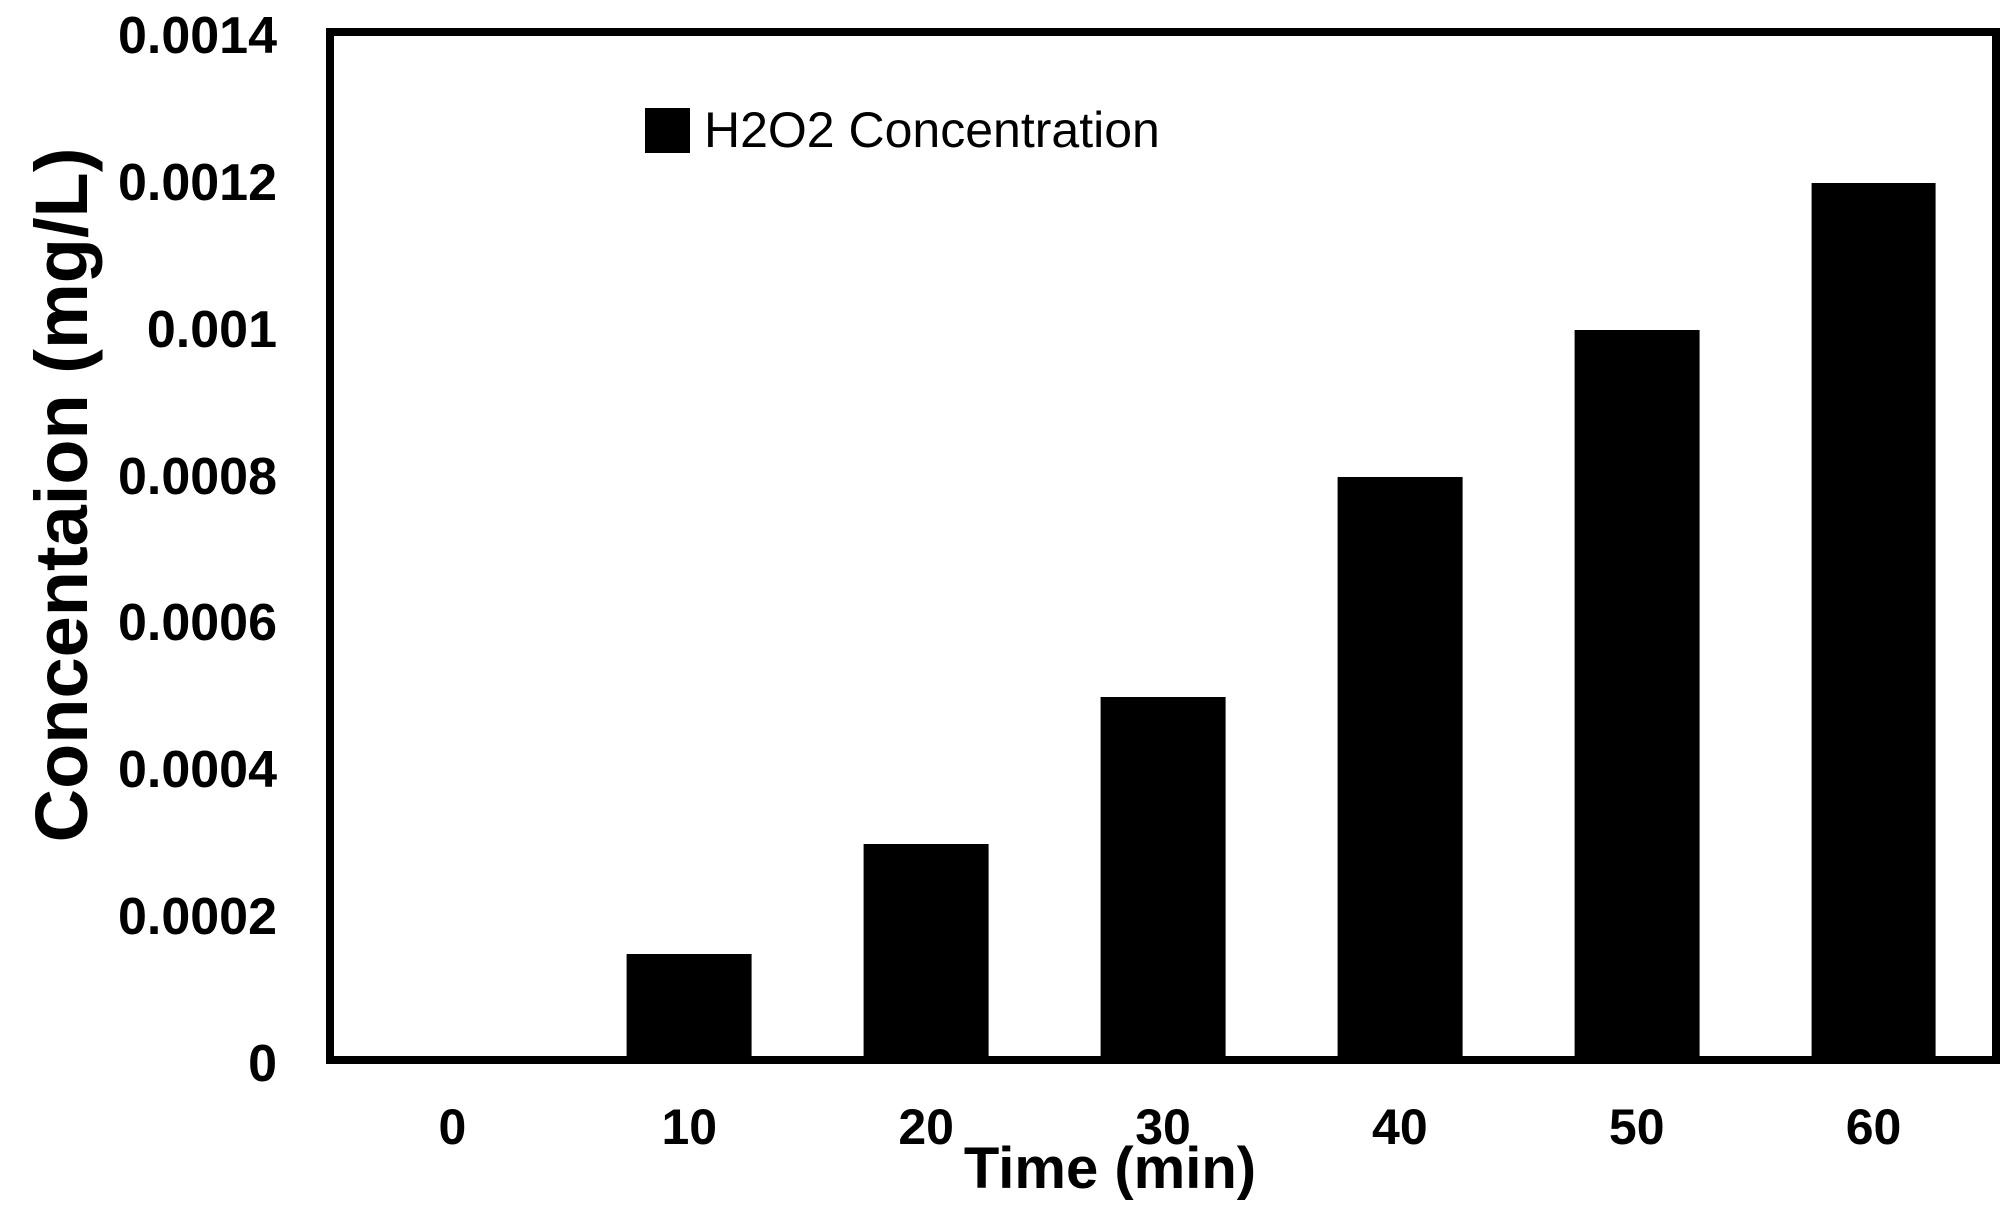 The image size is (2016, 1226). Describe the element at coordinates (1873, 623) in the screenshot. I see `bar-60-min` at that location.